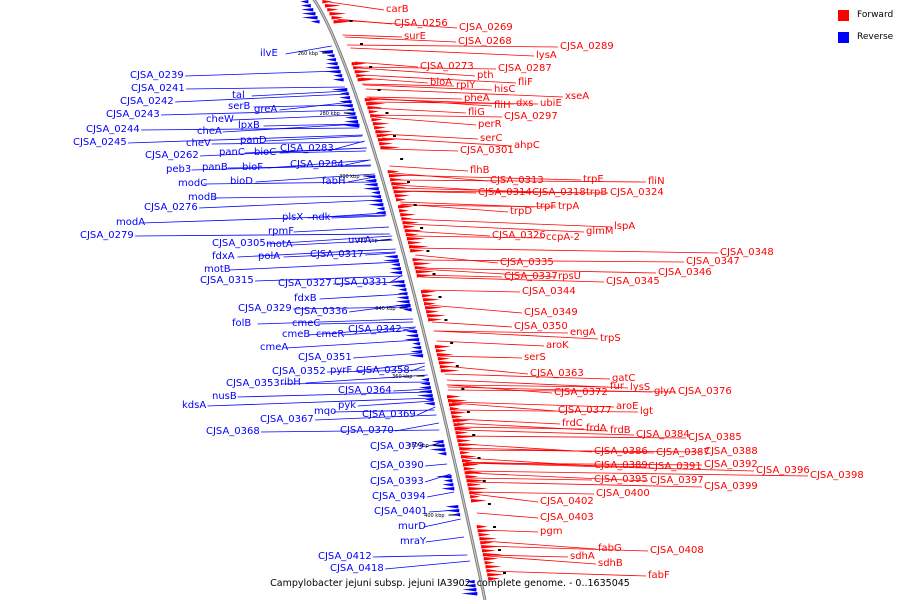  Describe the element at coordinates (402, 377) in the screenshot. I see `scale-tick-label: 360 kbp` at that location.